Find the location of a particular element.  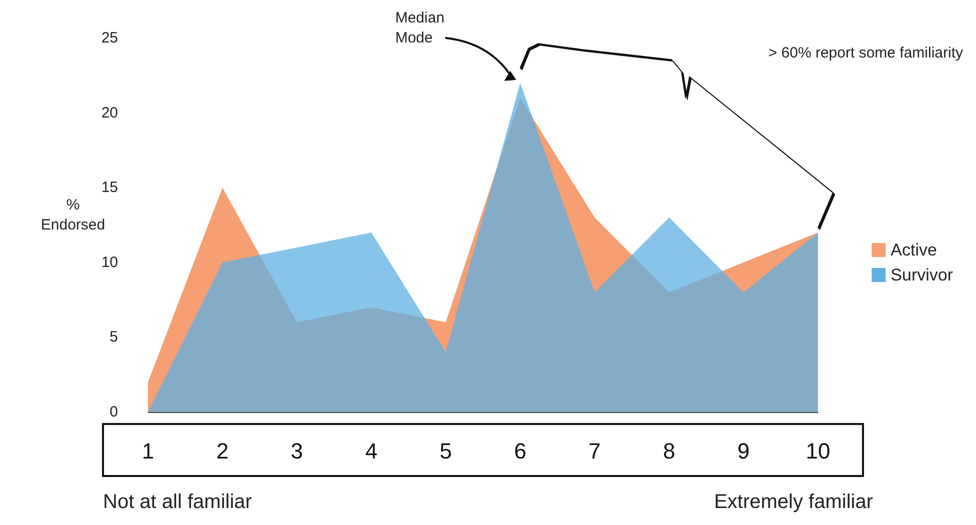

x-tick-label: 4 is located at coordinates (371, 451).